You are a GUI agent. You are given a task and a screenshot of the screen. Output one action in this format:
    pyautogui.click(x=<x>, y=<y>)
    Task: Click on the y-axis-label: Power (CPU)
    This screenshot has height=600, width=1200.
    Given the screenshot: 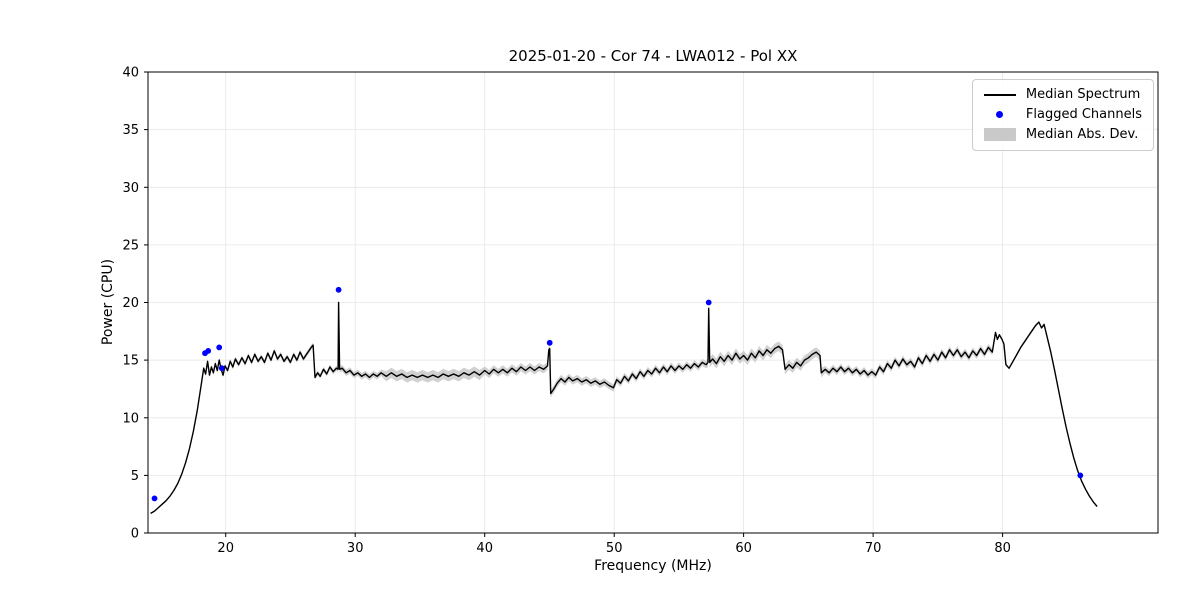 What is the action you would take?
    pyautogui.click(x=108, y=302)
    